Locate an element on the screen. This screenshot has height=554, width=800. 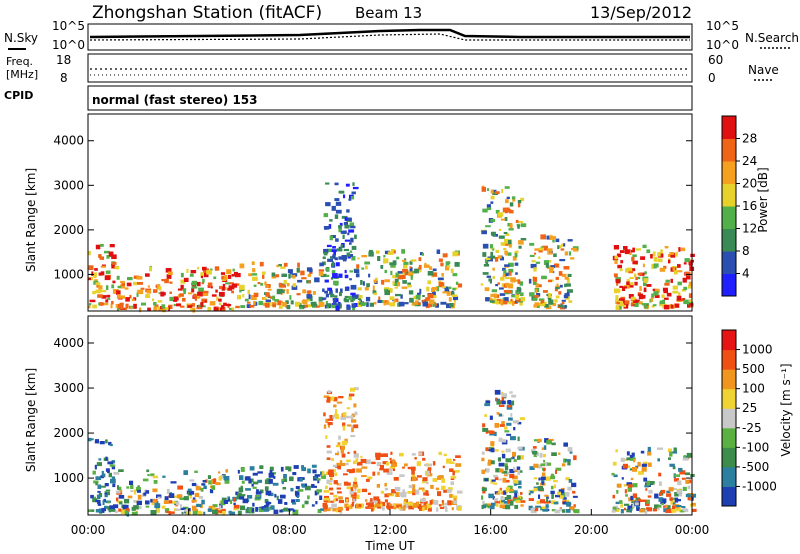
noise-left-tick-top: 10^5 is located at coordinates (68, 26).